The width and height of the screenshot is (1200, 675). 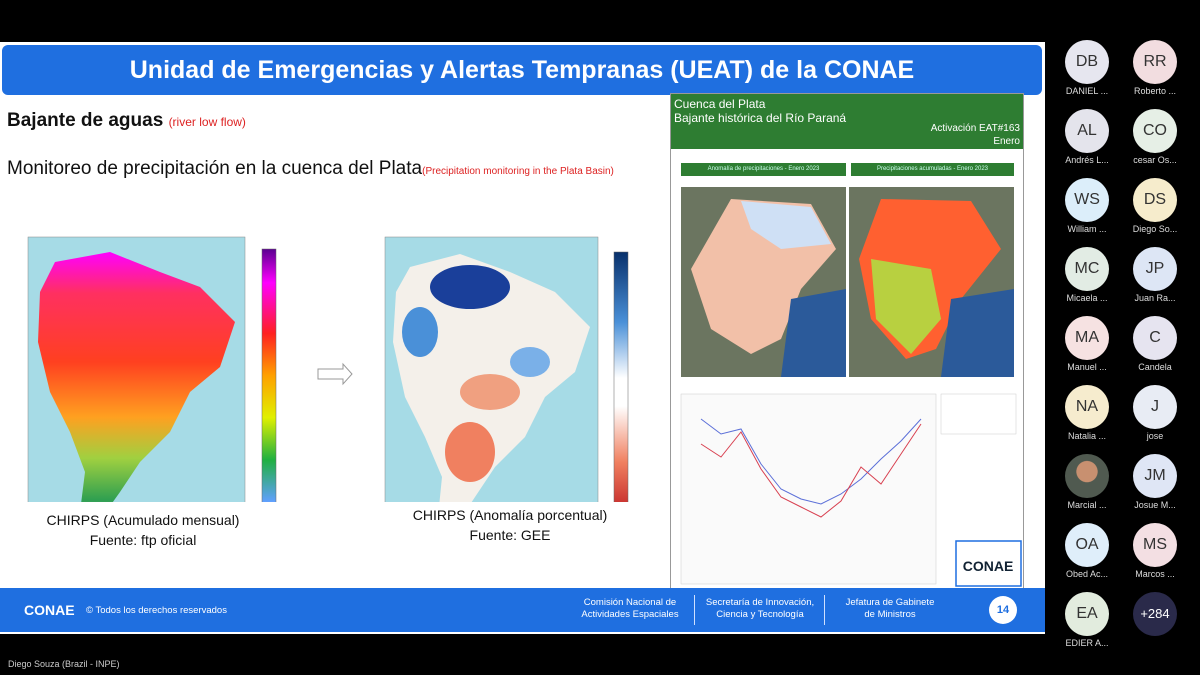 What do you see at coordinates (890, 602) in the screenshot?
I see `institution-line: Jefatura de Gabinete` at bounding box center [890, 602].